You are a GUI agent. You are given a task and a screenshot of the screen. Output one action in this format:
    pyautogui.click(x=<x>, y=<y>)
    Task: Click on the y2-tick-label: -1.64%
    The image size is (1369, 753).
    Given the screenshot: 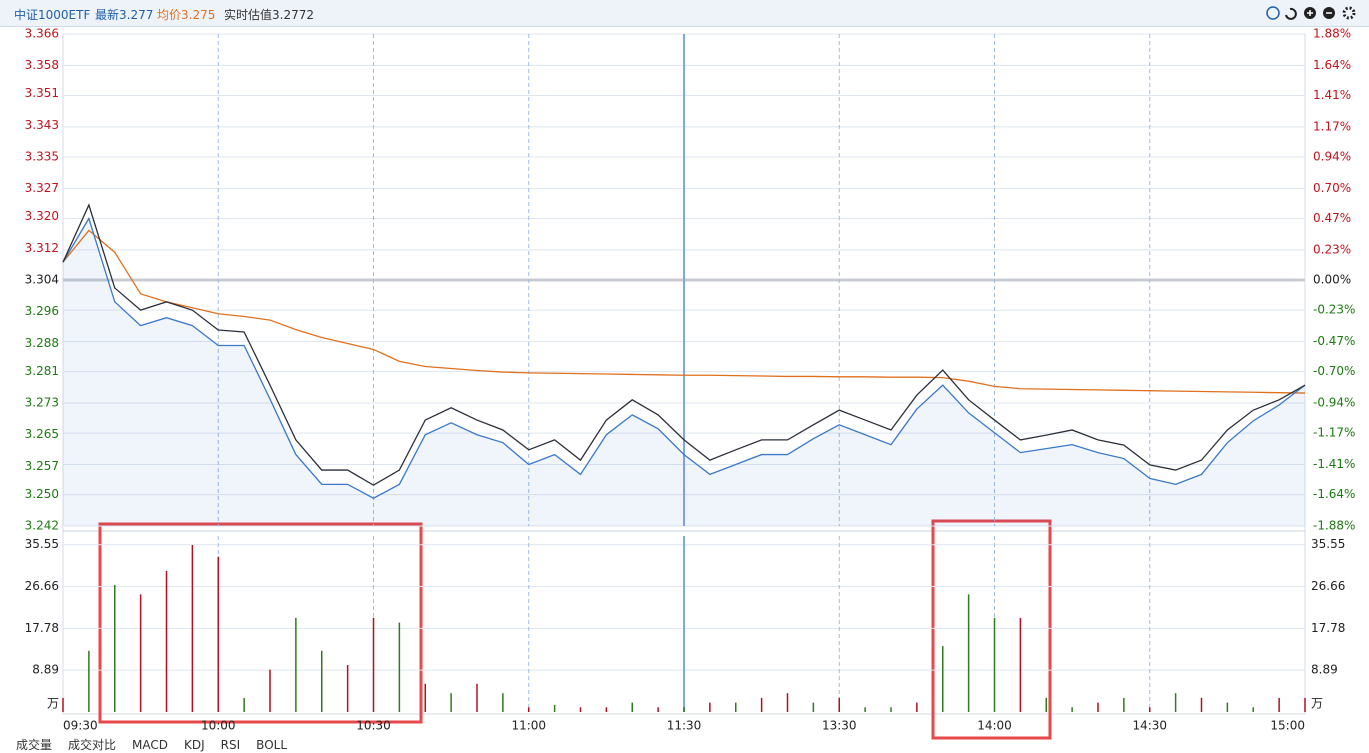 What is the action you would take?
    pyautogui.click(x=1334, y=494)
    